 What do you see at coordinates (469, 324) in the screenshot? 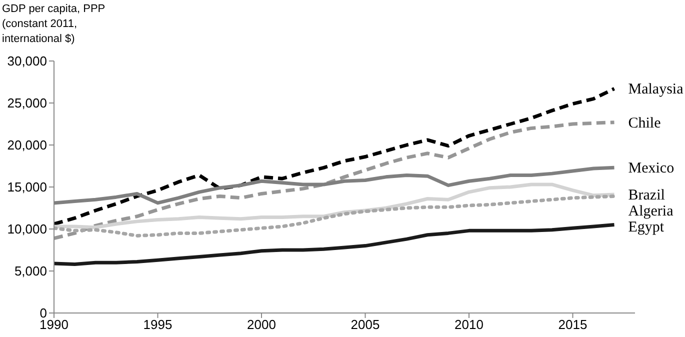
I see `x-tick-label: 2010` at bounding box center [469, 324].